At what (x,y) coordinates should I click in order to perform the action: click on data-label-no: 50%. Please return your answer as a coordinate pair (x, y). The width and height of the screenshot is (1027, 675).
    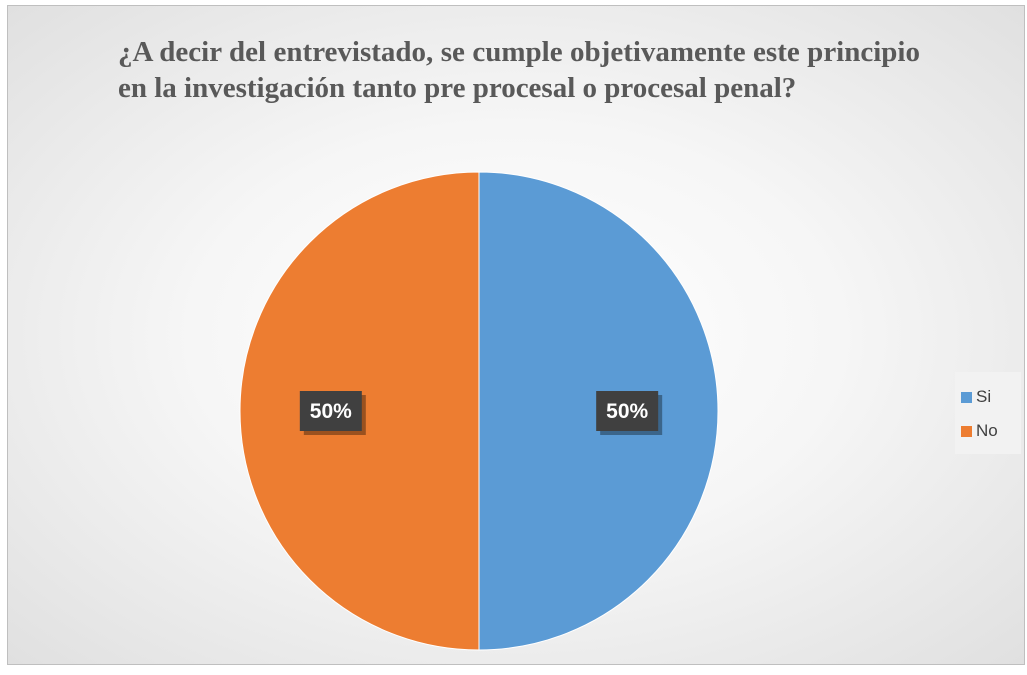
    Looking at the image, I should click on (332, 413).